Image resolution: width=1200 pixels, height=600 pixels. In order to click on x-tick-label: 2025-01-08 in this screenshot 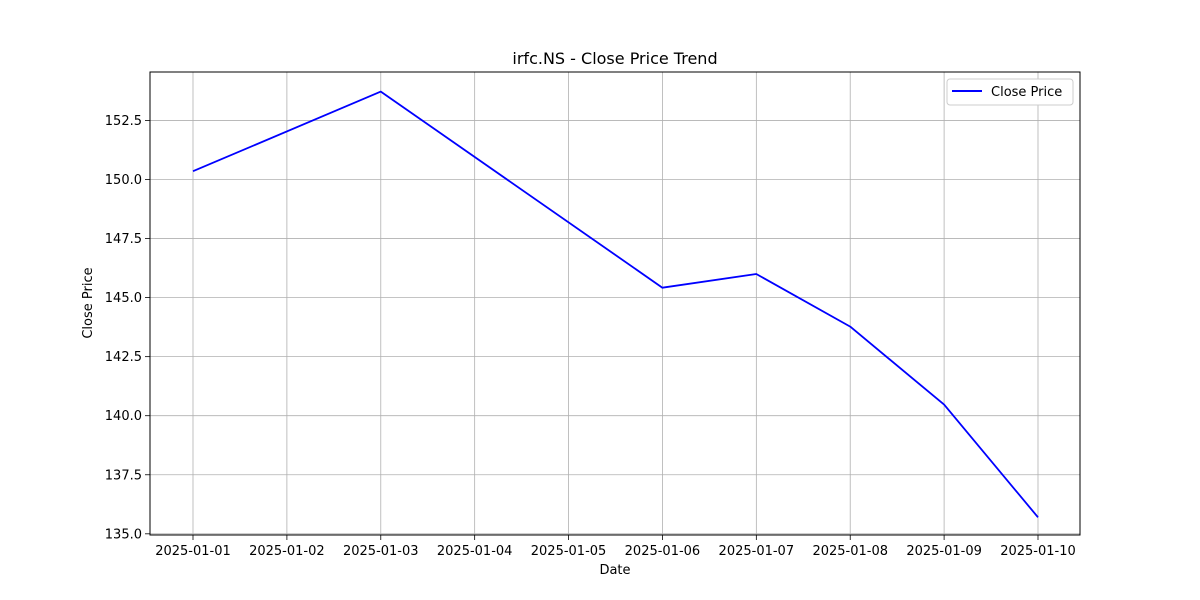, I will do `click(850, 551)`.